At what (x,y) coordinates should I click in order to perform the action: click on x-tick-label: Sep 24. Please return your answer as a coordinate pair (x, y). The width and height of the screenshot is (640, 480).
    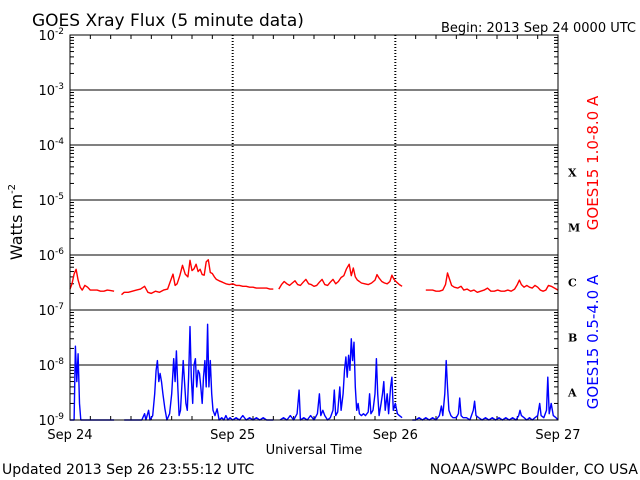
    Looking at the image, I should click on (69, 435).